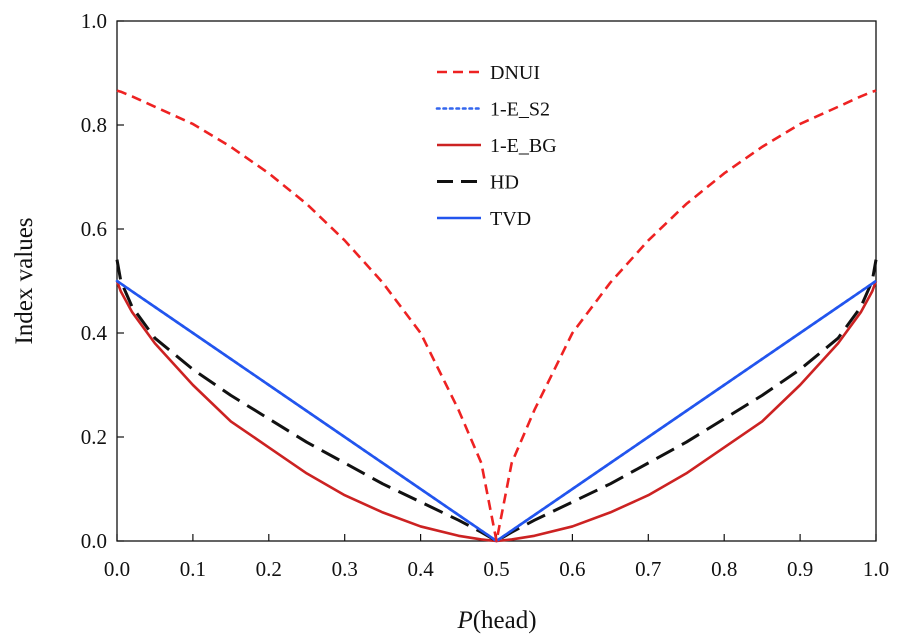 The height and width of the screenshot is (640, 900). I want to click on x-tick-label: 0.0, so click(117, 569).